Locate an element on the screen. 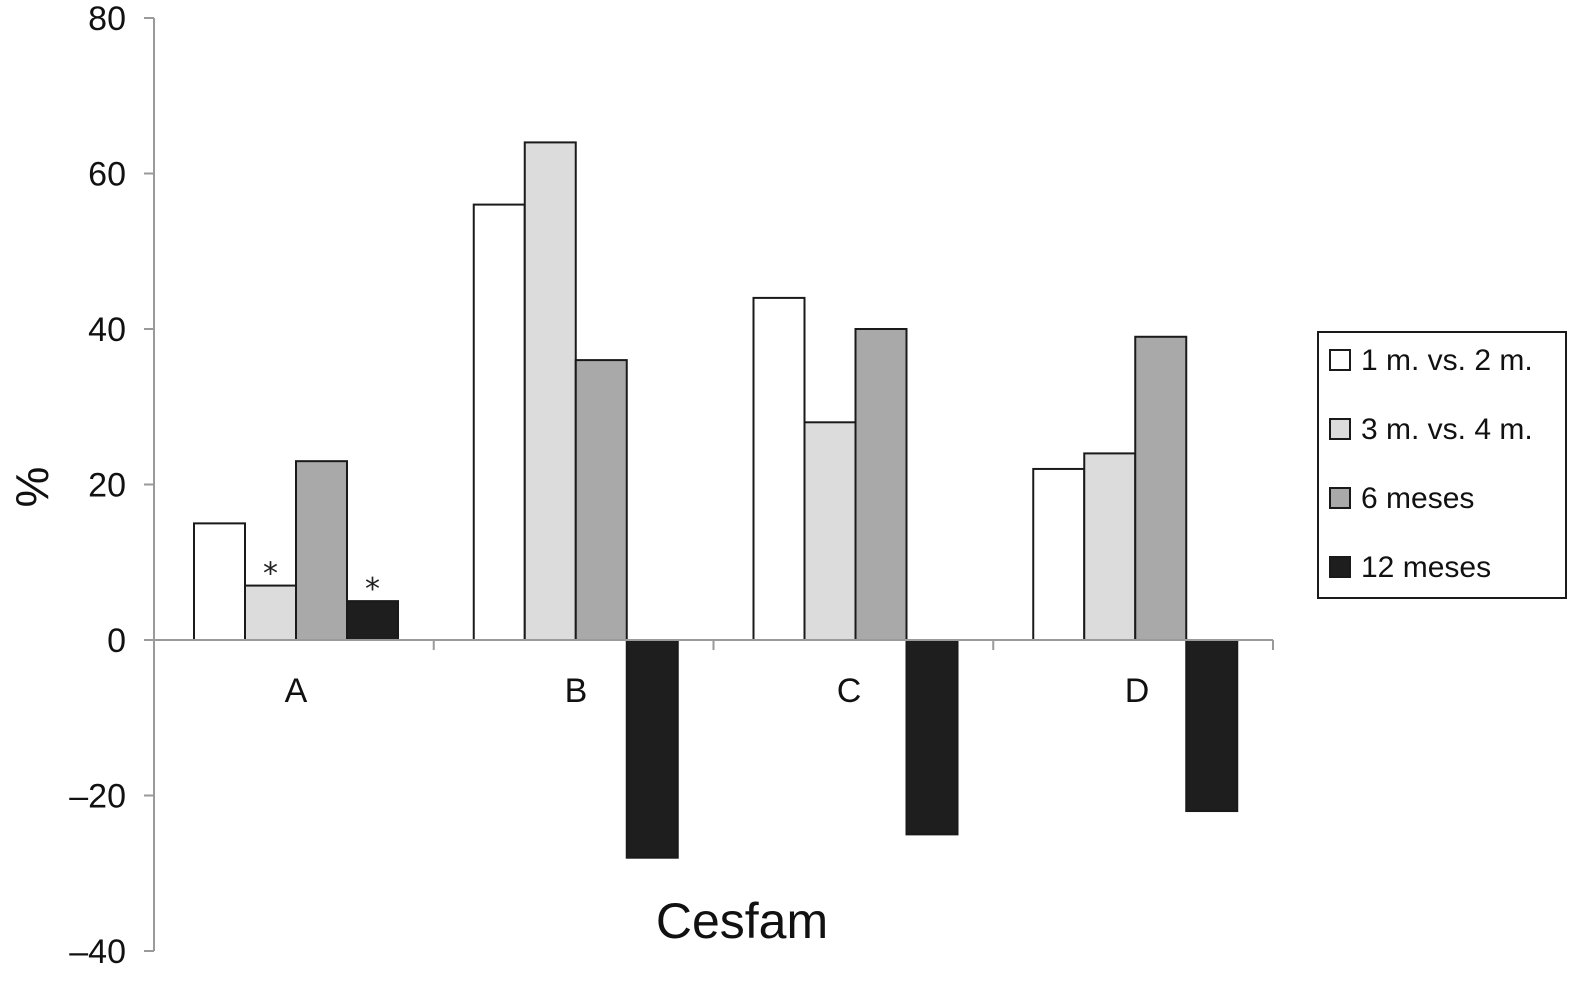 The width and height of the screenshot is (1576, 991). y-tick-label: 80 is located at coordinates (107, 19).